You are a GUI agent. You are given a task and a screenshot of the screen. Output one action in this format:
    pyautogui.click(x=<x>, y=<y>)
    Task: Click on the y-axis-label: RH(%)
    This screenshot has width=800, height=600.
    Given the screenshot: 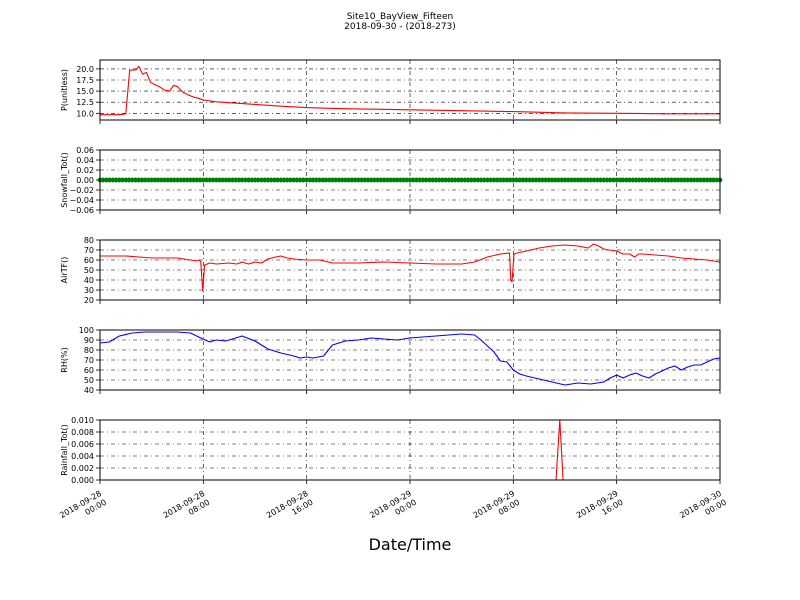 What is the action you would take?
    pyautogui.click(x=64, y=359)
    